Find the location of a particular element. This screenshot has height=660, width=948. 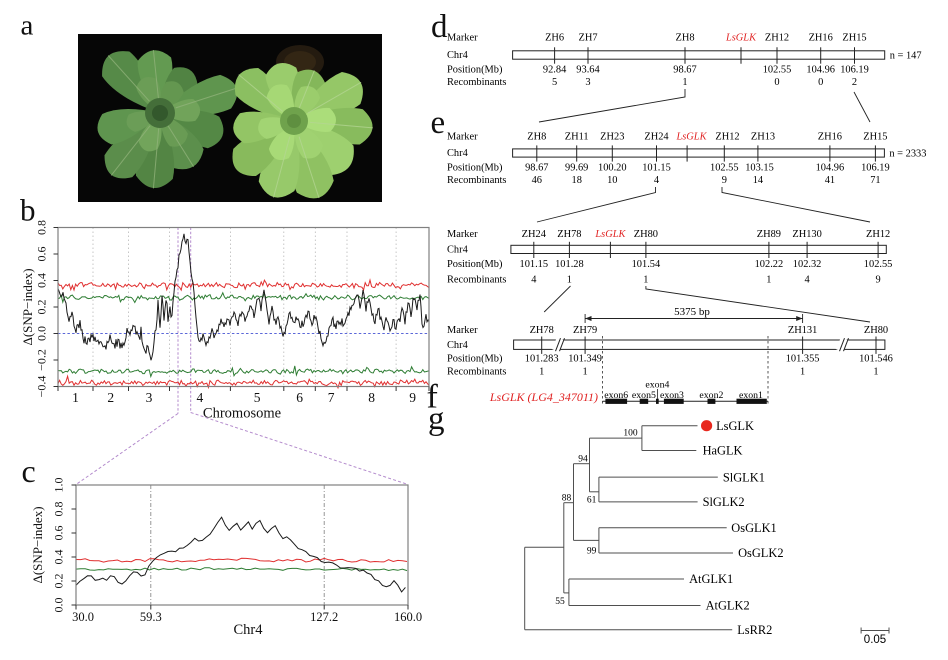

svg-text: 59.3 is located at coordinates (151, 617).